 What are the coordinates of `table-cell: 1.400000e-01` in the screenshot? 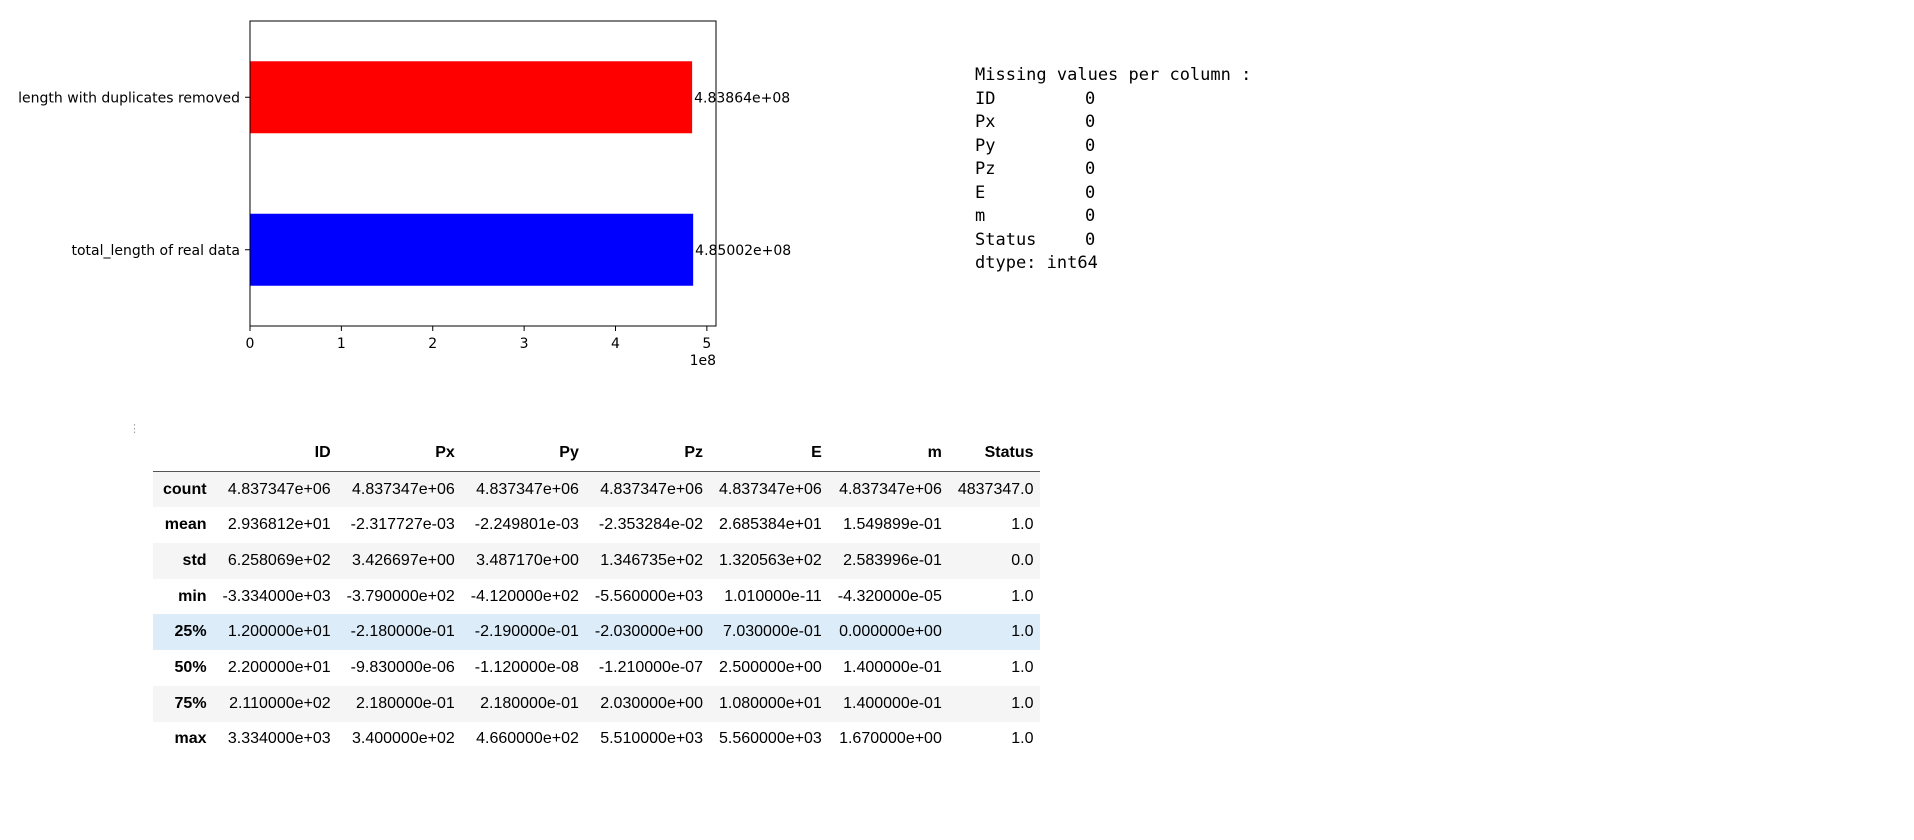 It's located at (892, 667).